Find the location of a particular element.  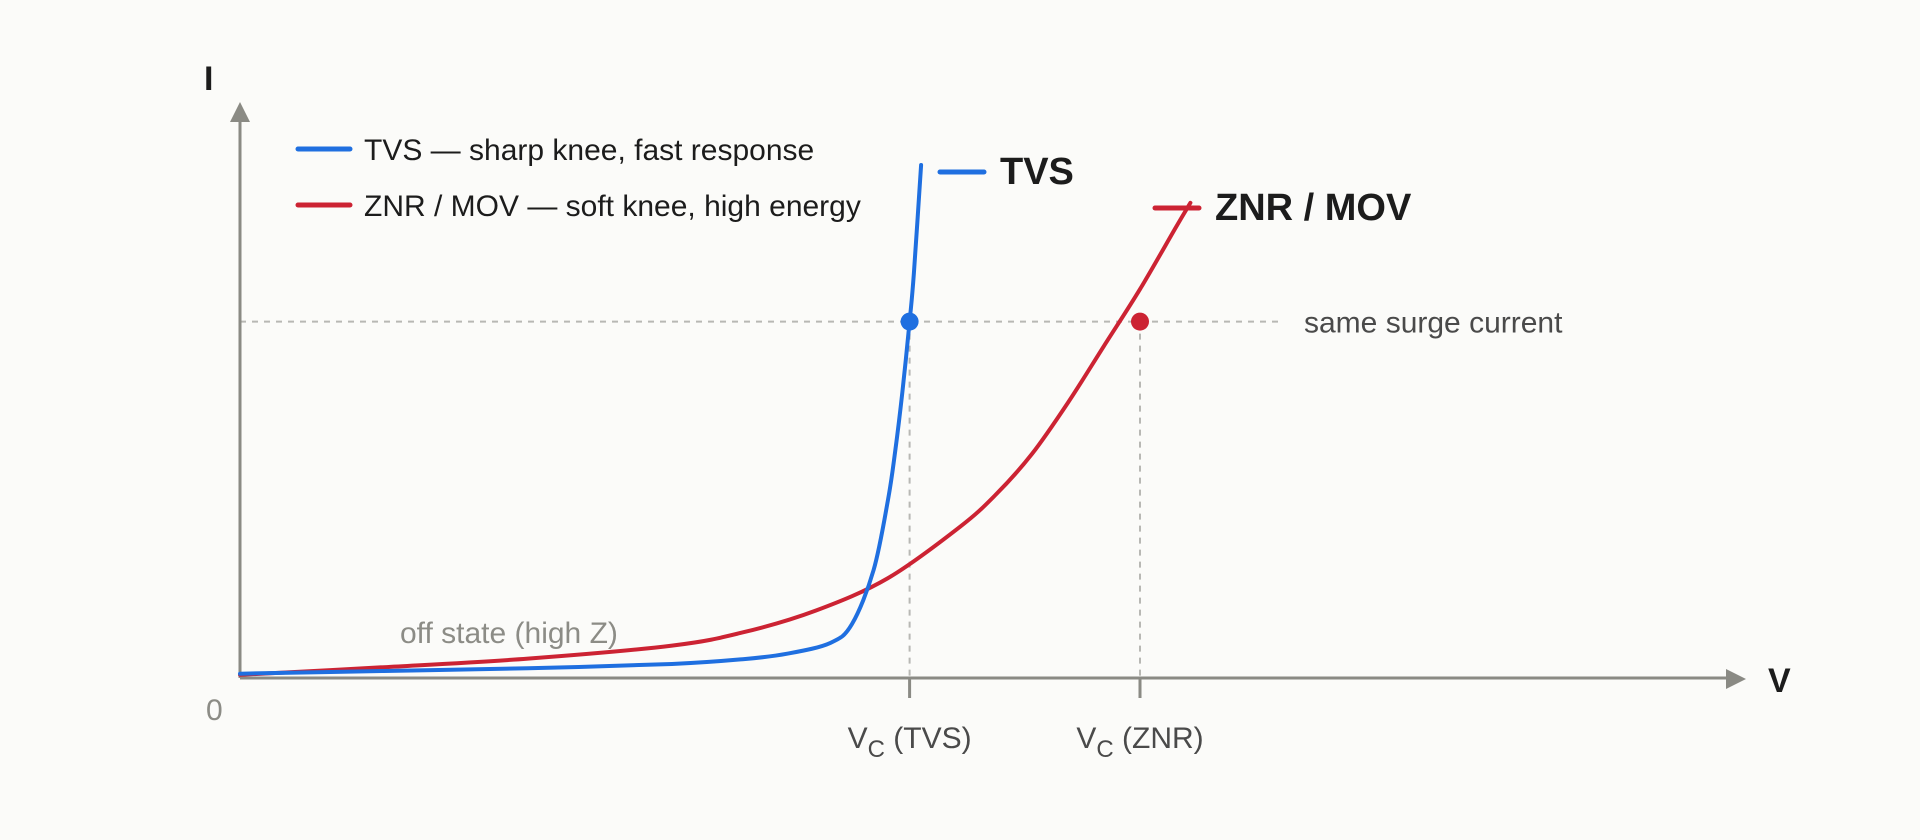

legend-label-1: ZNR / MOV — soft knee, high energy is located at coordinates (612, 206).